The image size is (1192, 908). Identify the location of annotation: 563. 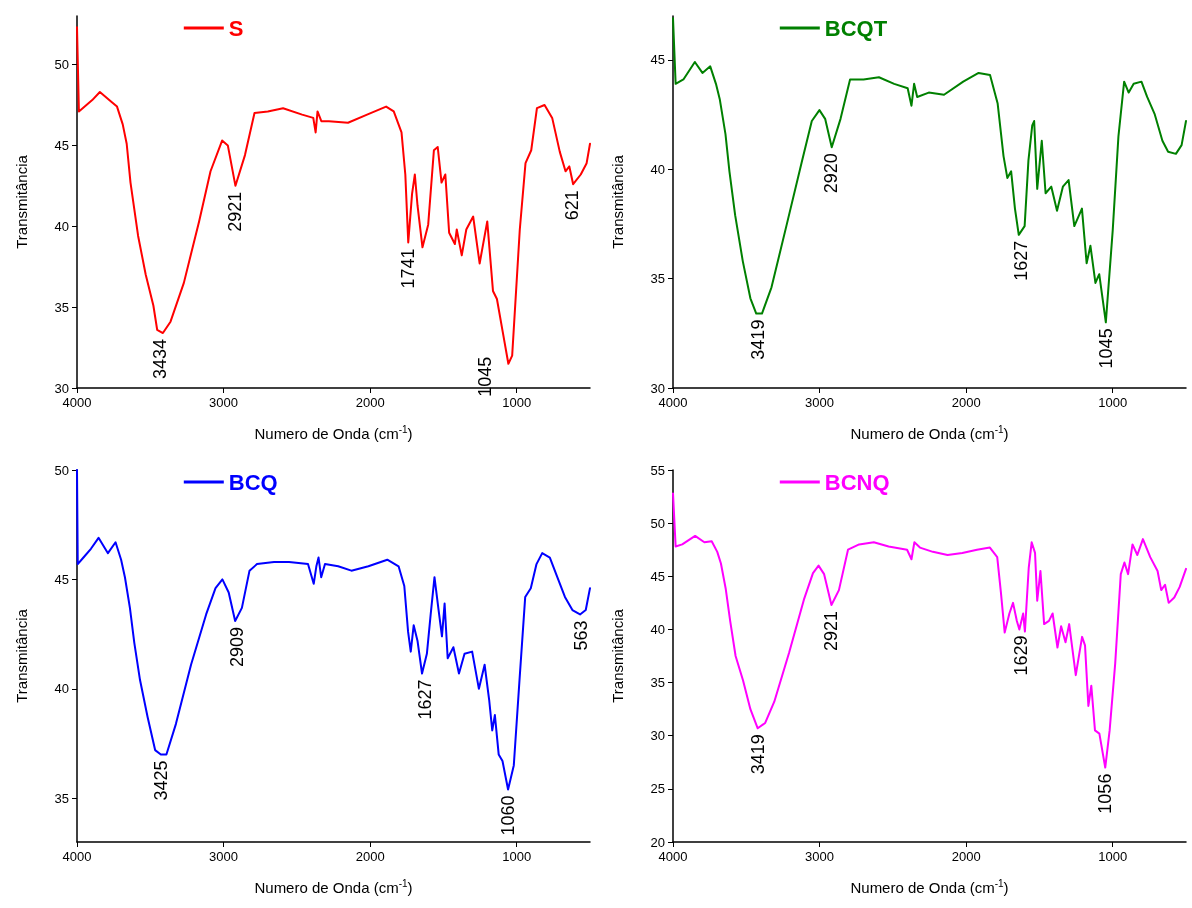
(580, 635).